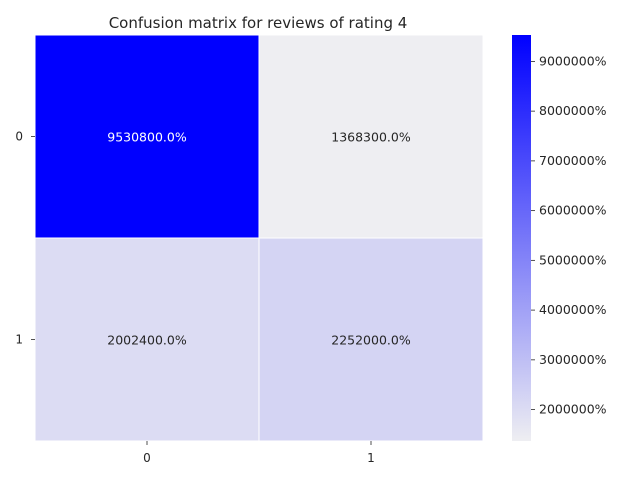 This screenshot has height=480, width=640. What do you see at coordinates (521, 238) in the screenshot?
I see `colorbar` at bounding box center [521, 238].